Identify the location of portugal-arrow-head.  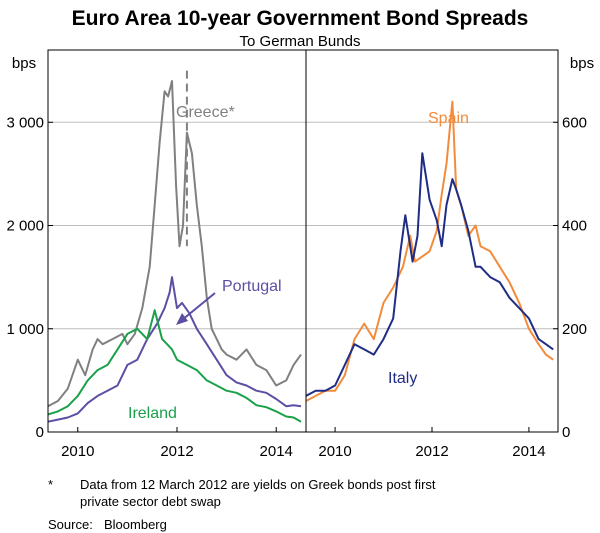
(182, 319).